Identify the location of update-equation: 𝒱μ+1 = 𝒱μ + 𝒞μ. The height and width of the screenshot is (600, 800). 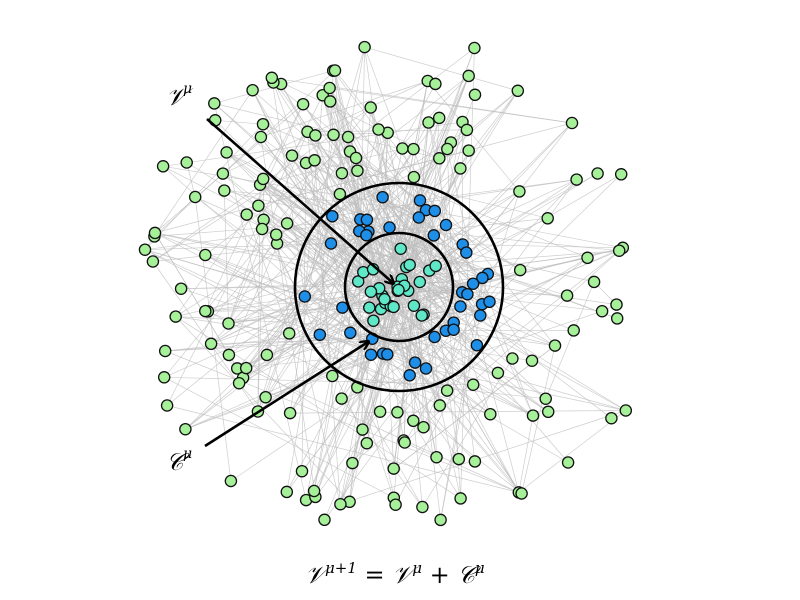
(395, 574).